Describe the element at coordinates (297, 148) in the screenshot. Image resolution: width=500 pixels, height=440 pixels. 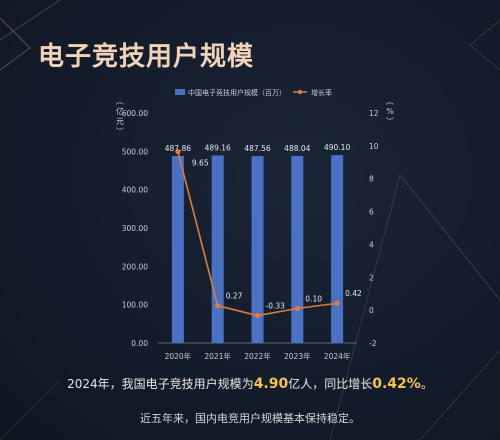
I see `bar-value-label: 488.04` at that location.